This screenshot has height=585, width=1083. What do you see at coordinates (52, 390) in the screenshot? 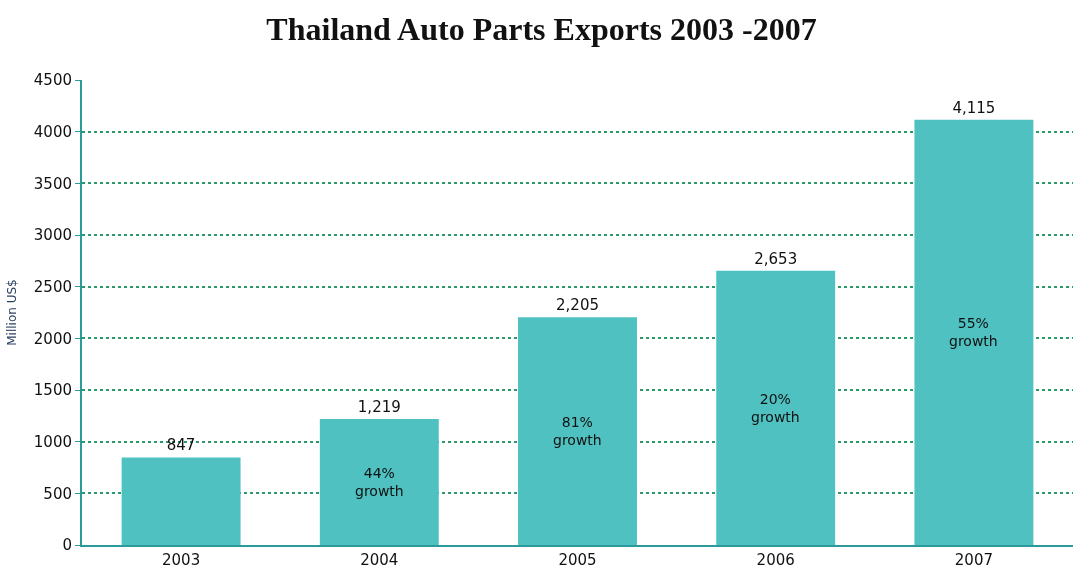
I see `y-tick-label: 1500` at bounding box center [52, 390].